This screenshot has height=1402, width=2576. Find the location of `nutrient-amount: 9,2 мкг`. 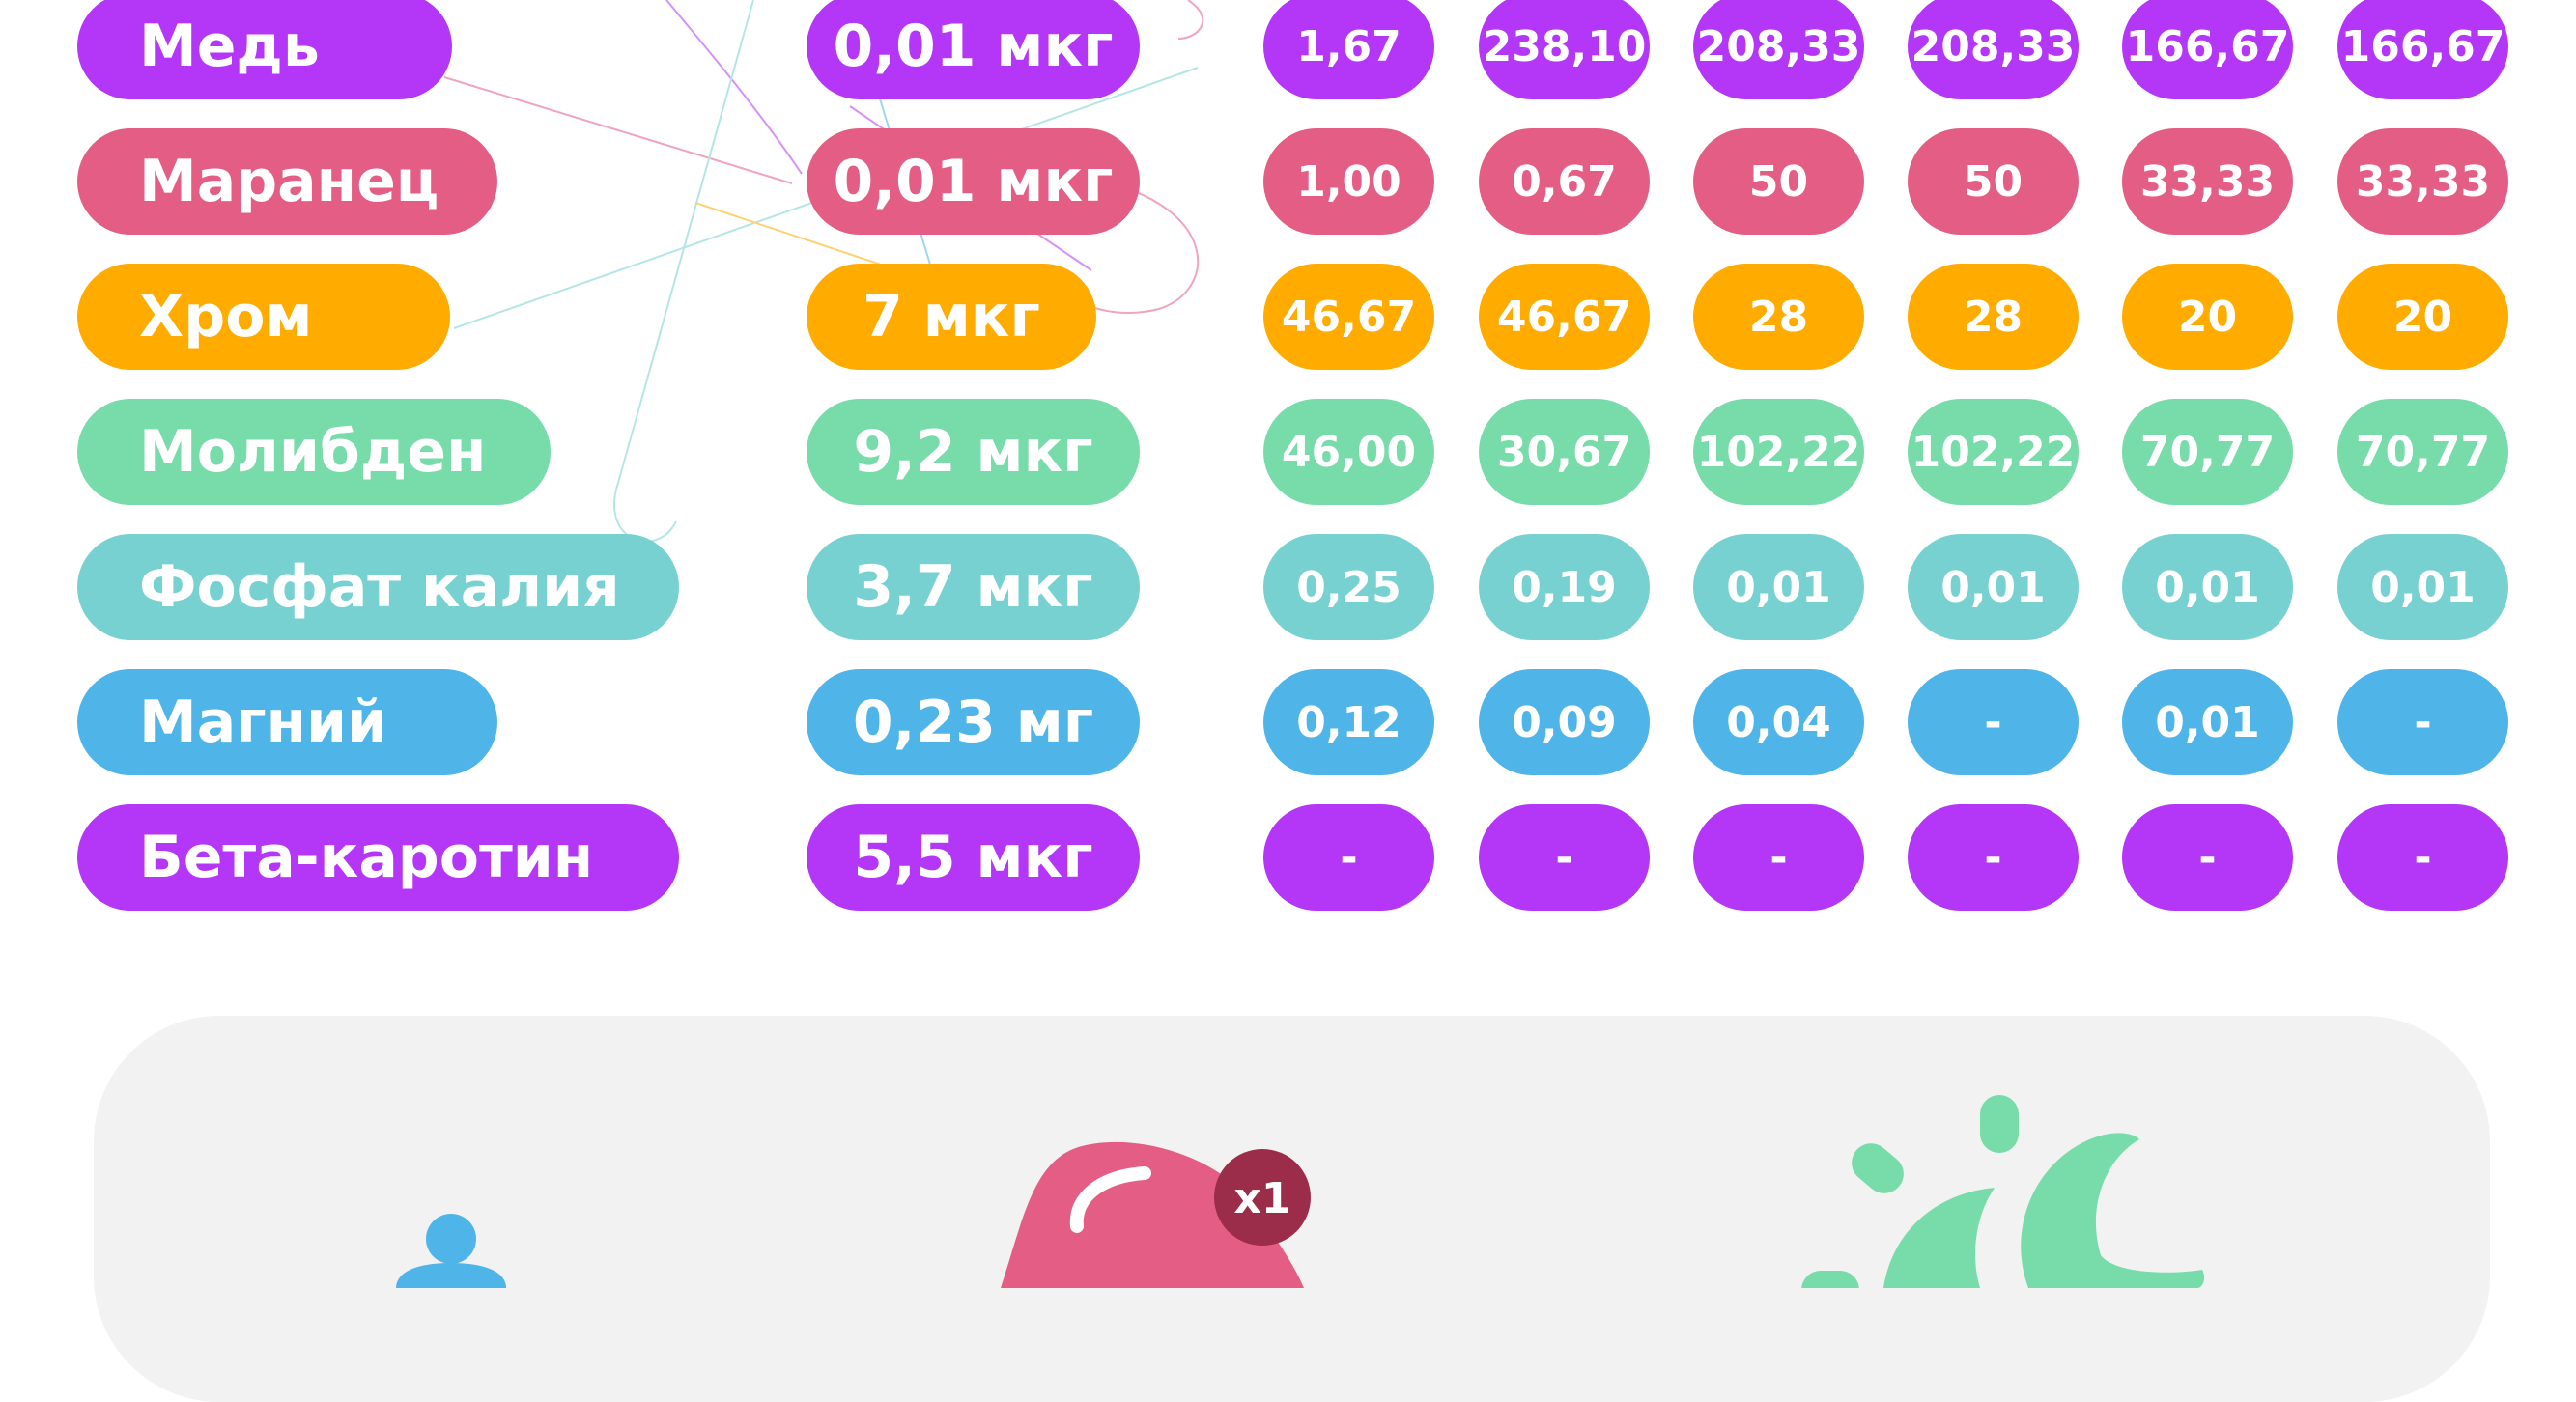

nutrient-amount: 9,2 мкг is located at coordinates (973, 452).